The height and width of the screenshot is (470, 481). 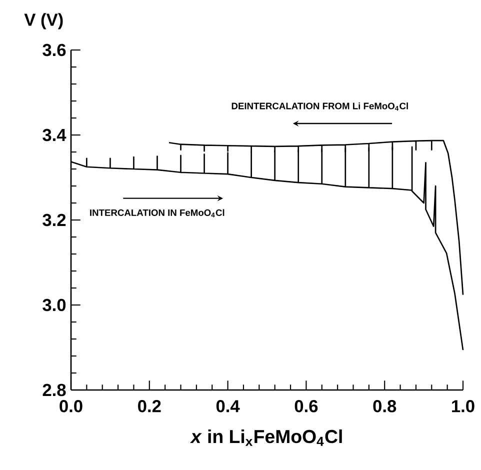 What do you see at coordinates (54, 220) in the screenshot?
I see `y-tick-label: 3.2` at bounding box center [54, 220].